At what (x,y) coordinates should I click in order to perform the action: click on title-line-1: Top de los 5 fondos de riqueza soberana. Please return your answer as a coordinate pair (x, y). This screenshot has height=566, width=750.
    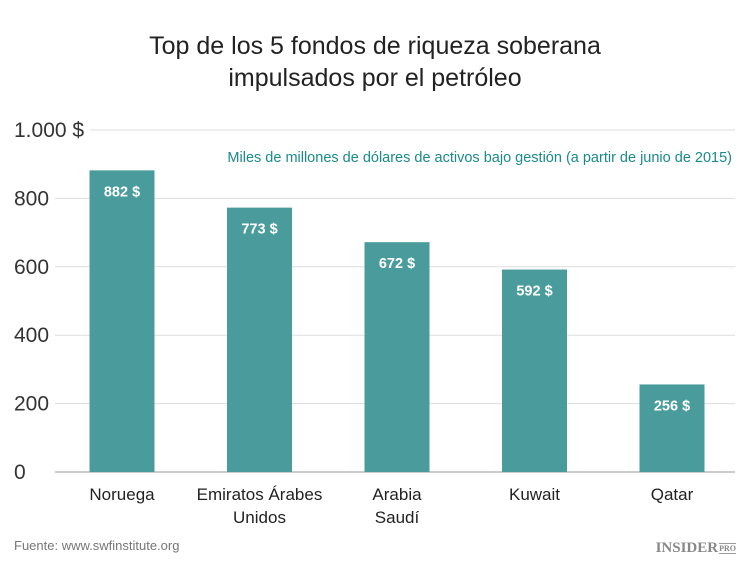
    Looking at the image, I should click on (375, 46).